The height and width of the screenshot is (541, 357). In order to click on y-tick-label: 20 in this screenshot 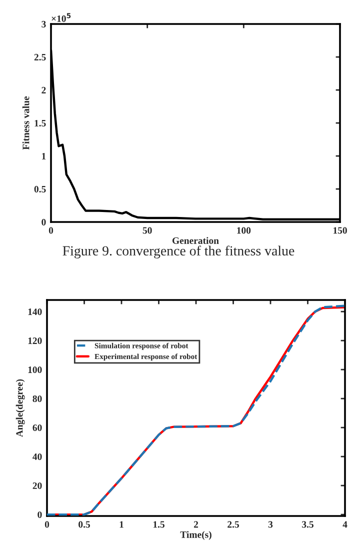, I will do `click(37, 486)`.